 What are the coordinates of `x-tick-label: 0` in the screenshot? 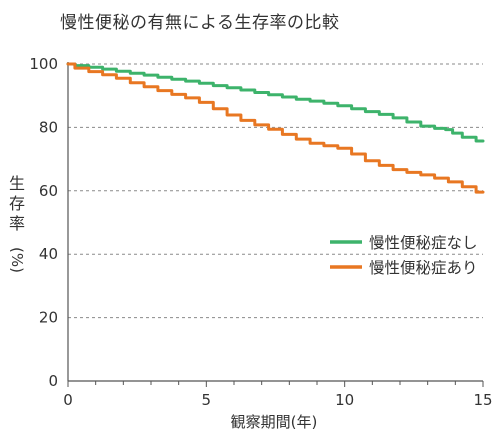 It's located at (68, 400).